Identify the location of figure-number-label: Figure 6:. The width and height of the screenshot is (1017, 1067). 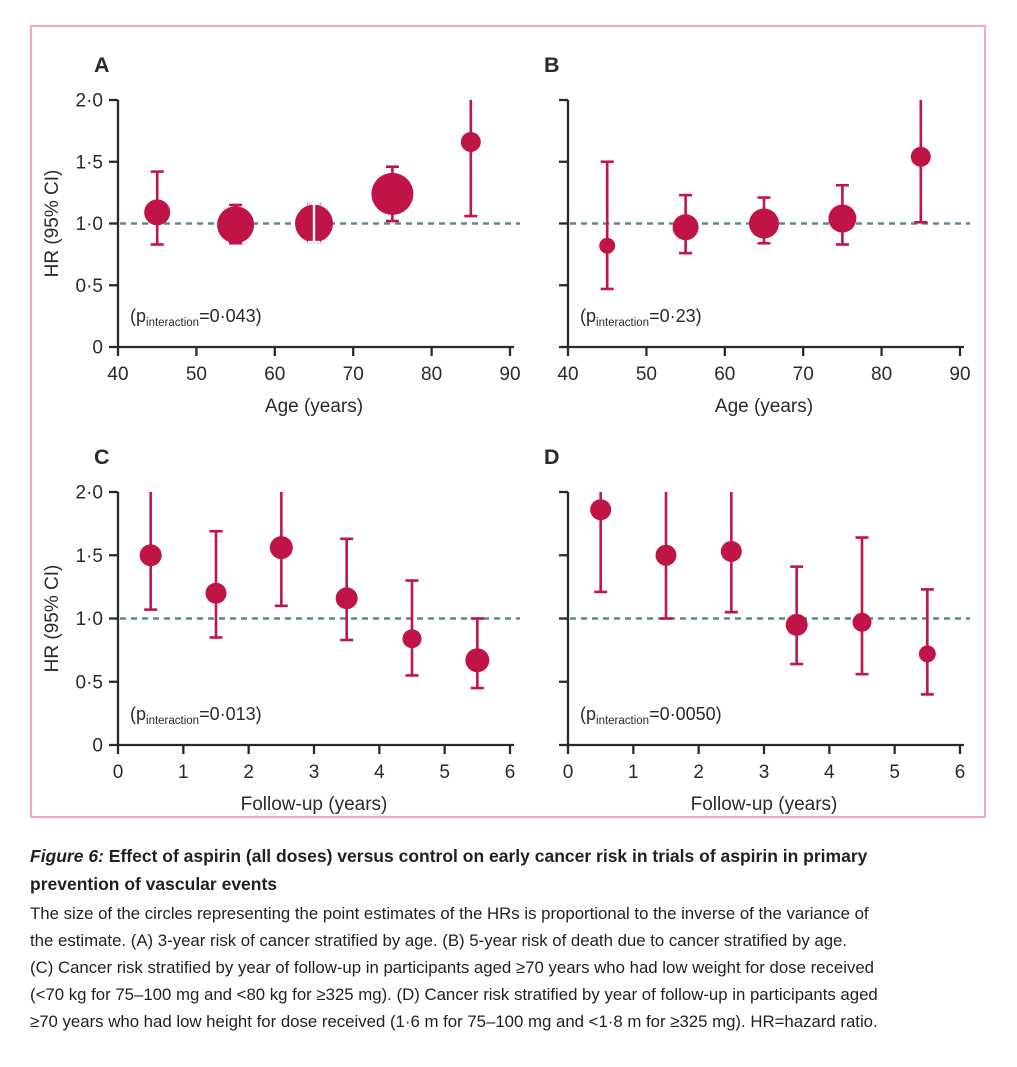
(67, 856).